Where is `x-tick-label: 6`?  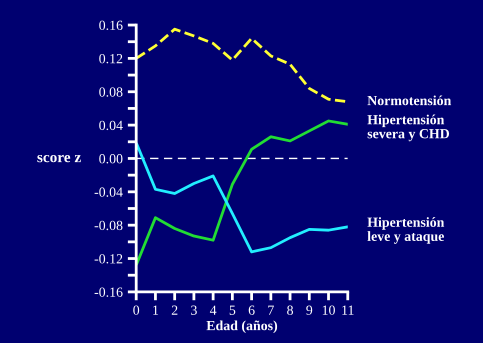
x-tick-label: 6 is located at coordinates (251, 310).